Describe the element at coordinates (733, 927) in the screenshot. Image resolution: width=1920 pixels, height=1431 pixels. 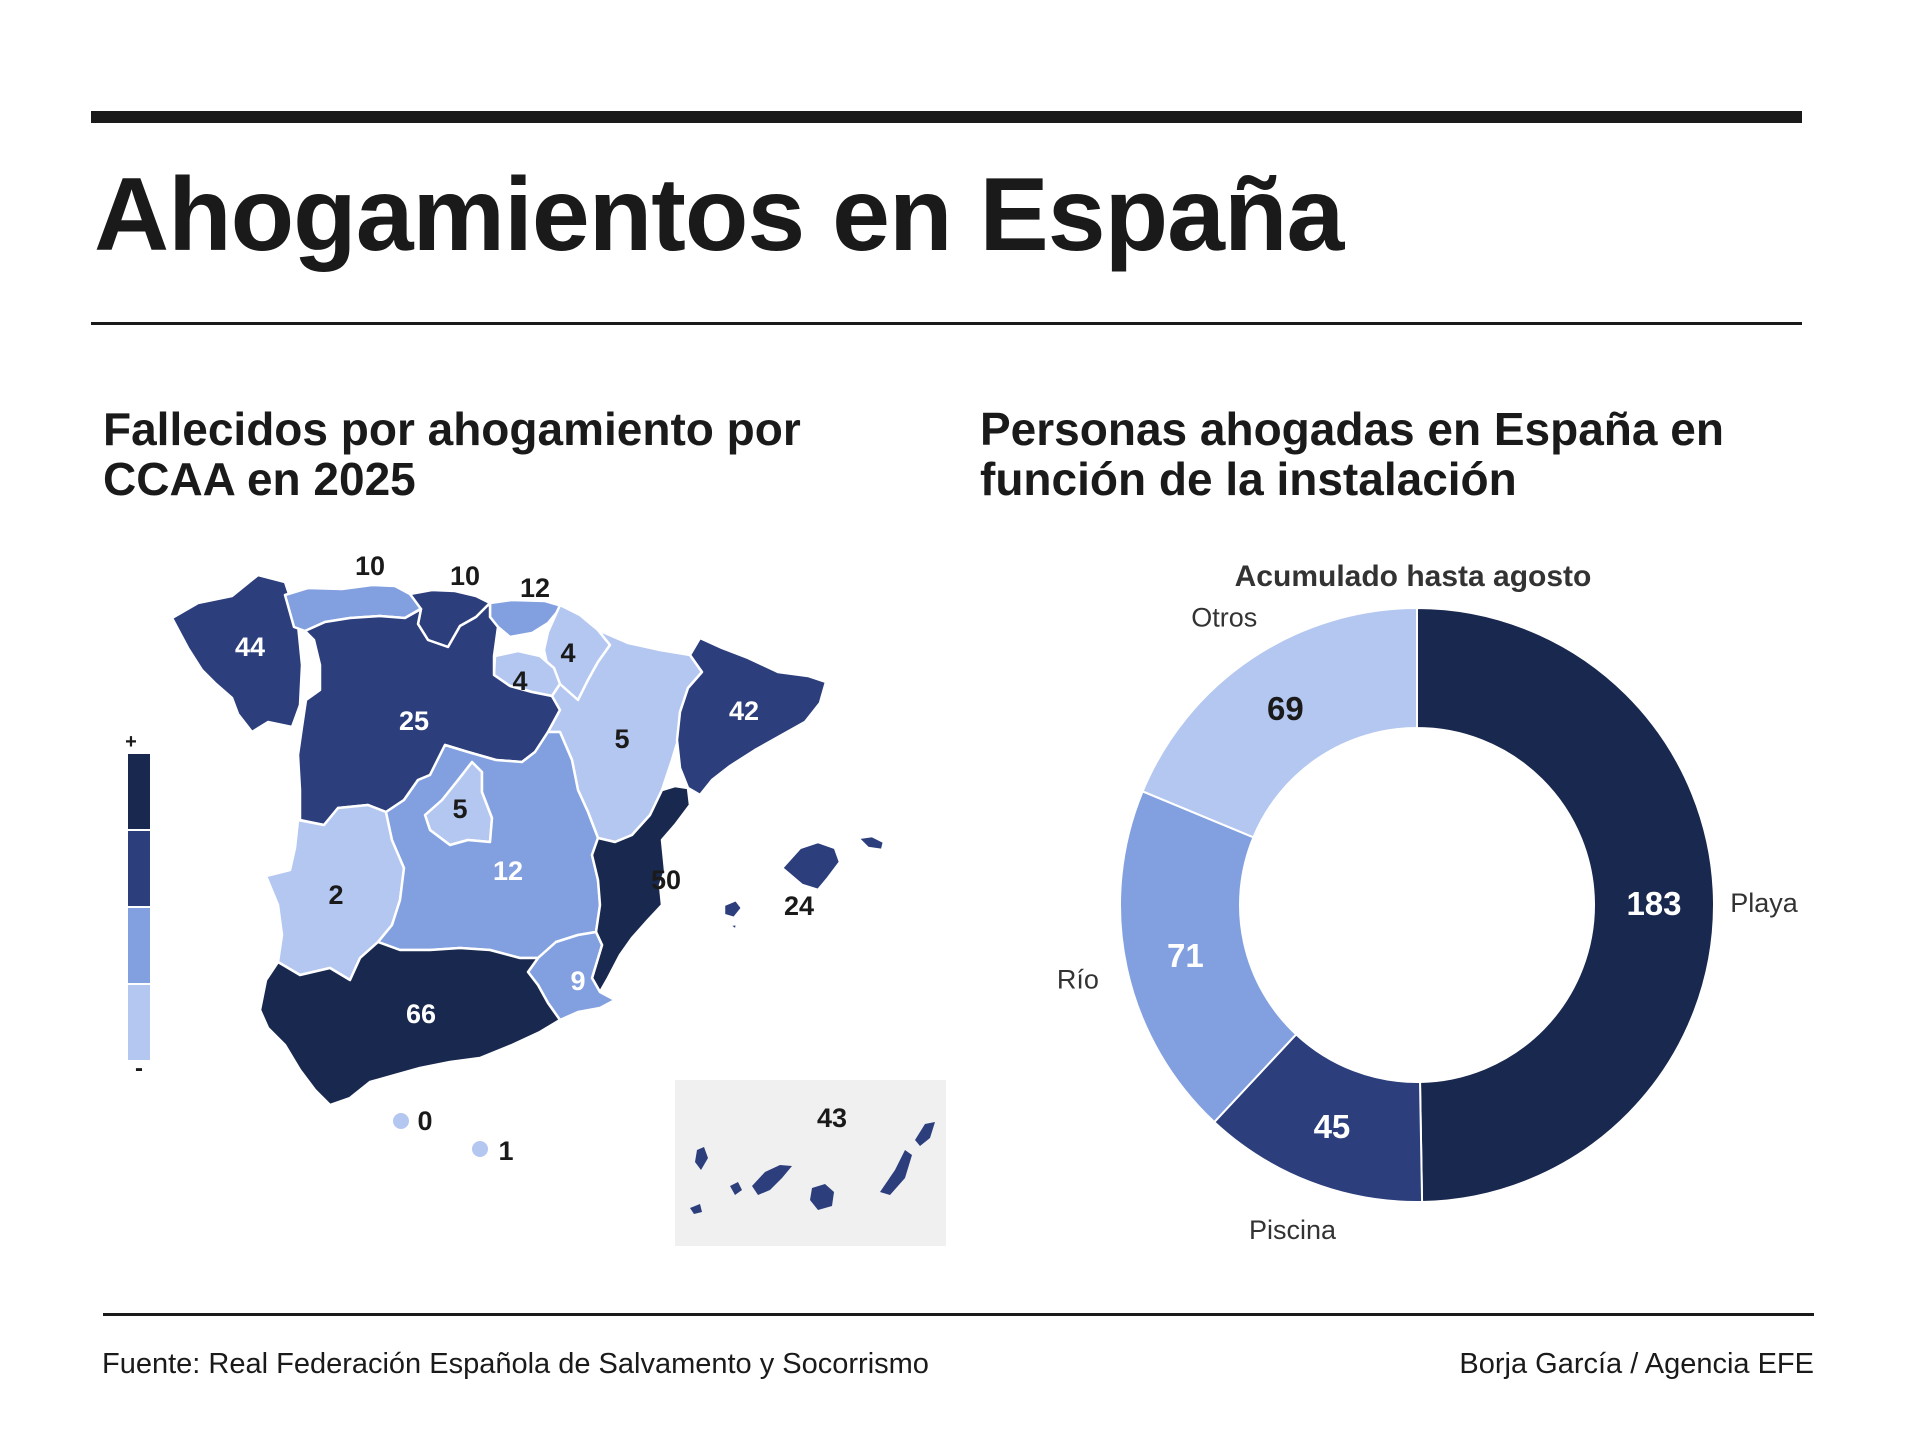
I see `region-formentera` at that location.